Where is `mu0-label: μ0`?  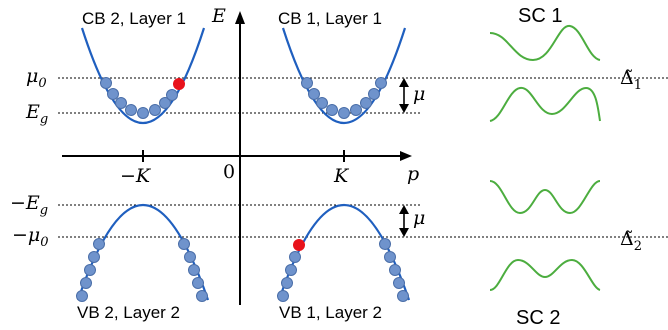
mu0-label: μ0 is located at coordinates (36, 78).